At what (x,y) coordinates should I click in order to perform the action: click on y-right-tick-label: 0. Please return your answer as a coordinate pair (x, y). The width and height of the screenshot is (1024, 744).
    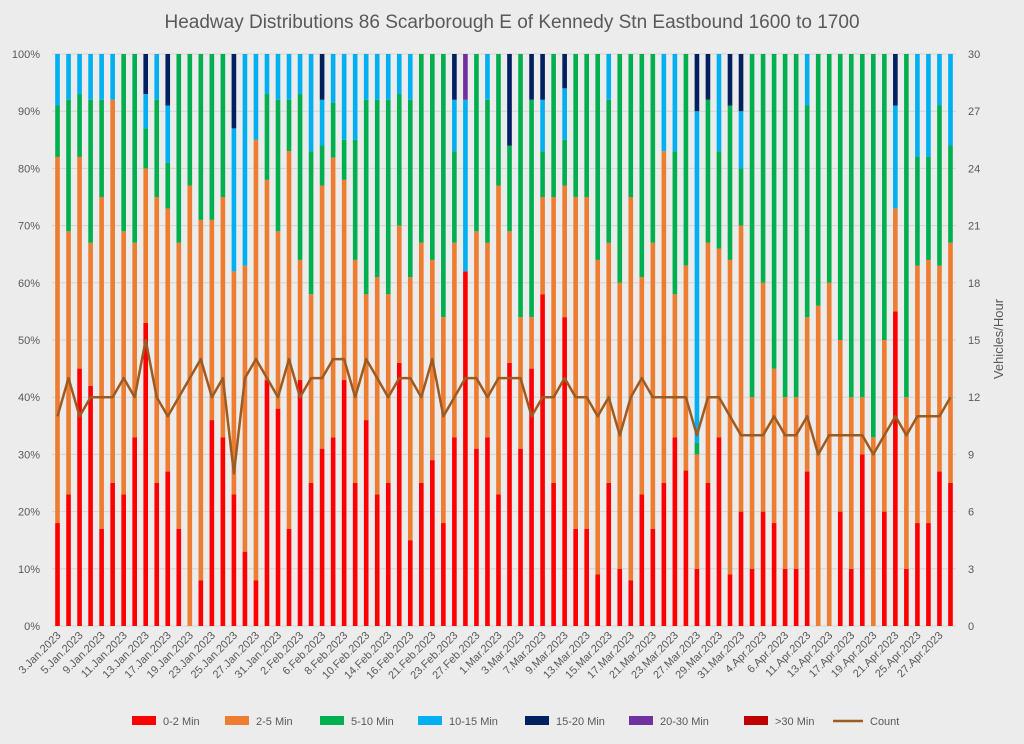
    Looking at the image, I should click on (971, 627).